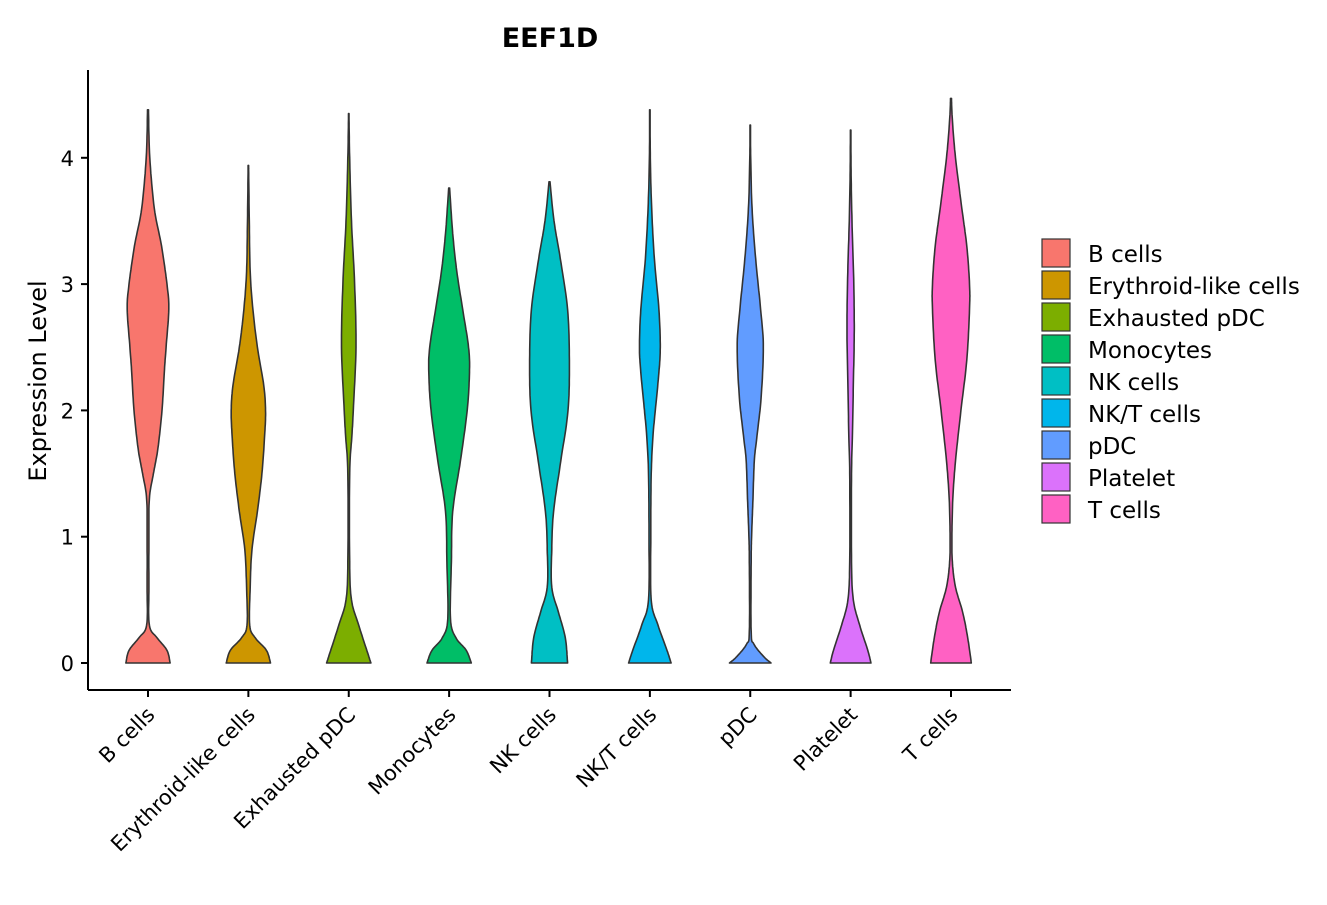 The height and width of the screenshot is (905, 1327). What do you see at coordinates (1056, 381) in the screenshot?
I see `legend-swatch-nk-cells` at bounding box center [1056, 381].